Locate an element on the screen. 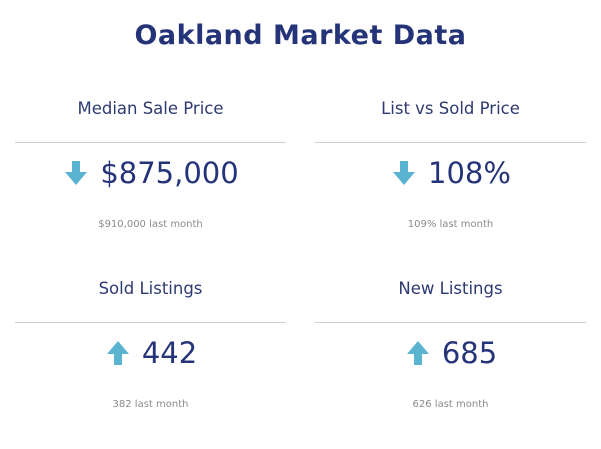 Image resolution: width=601 pixels, height=449 pixels. metric-previous: 382 last month is located at coordinates (150, 404).